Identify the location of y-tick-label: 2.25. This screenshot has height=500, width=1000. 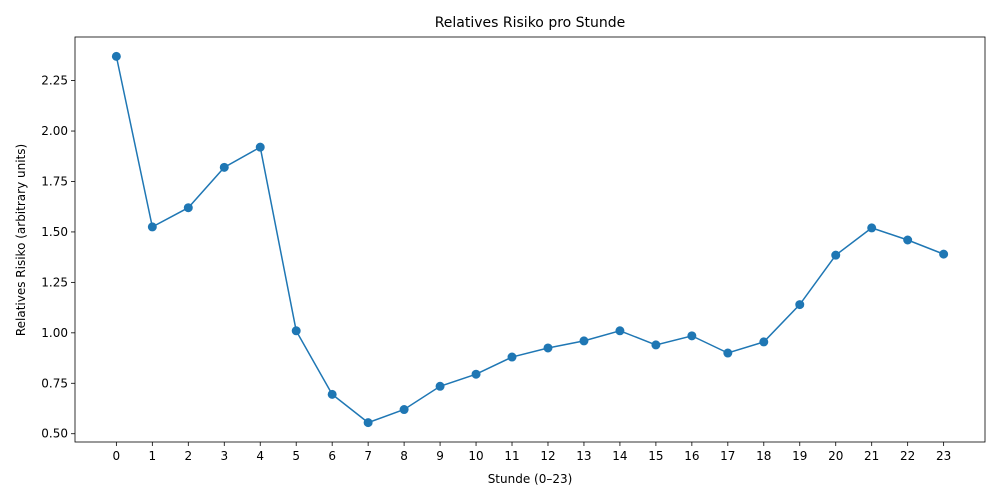
(54, 81).